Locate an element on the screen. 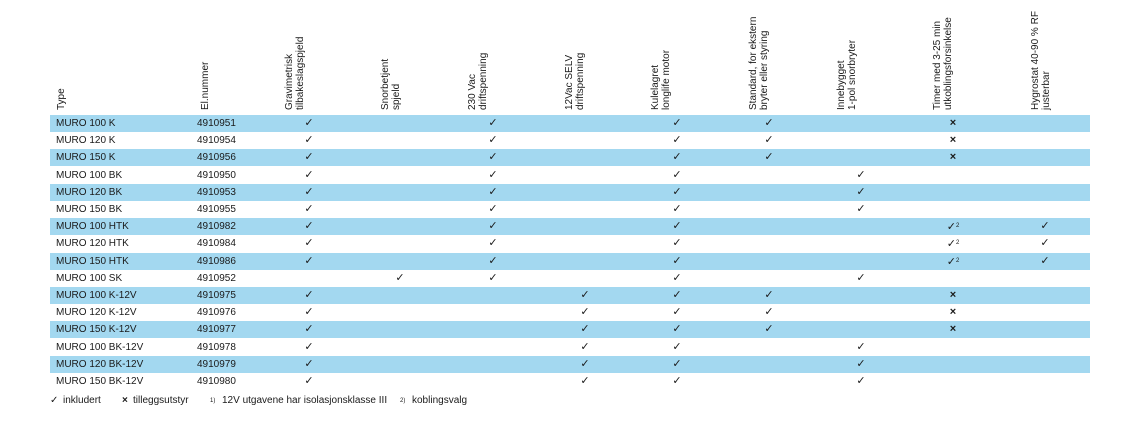 This screenshot has width=1140, height=443. table-row: MURO 120 BK-12V 4910979 ✓ ✓ ✓ ✓ is located at coordinates (570, 364).